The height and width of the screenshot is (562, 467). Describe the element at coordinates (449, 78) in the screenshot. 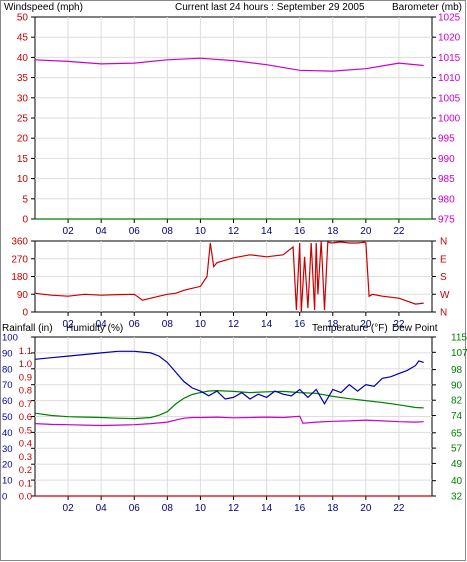

I see `barometer-tick-label: 1010` at that location.